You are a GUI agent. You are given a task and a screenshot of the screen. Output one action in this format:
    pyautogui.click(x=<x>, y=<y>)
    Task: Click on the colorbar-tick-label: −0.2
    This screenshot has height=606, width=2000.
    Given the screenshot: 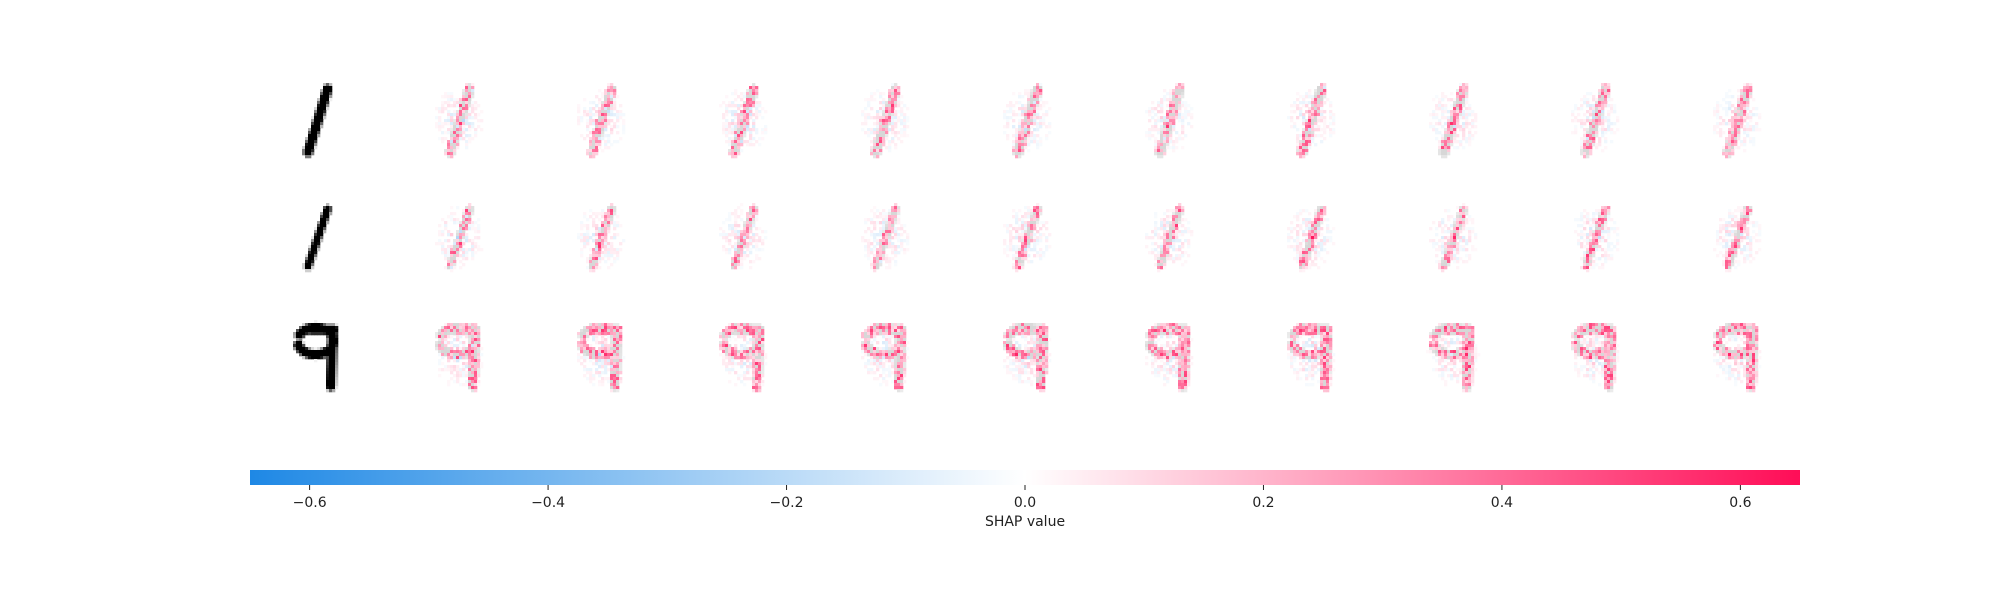 What is the action you would take?
    pyautogui.click(x=787, y=503)
    